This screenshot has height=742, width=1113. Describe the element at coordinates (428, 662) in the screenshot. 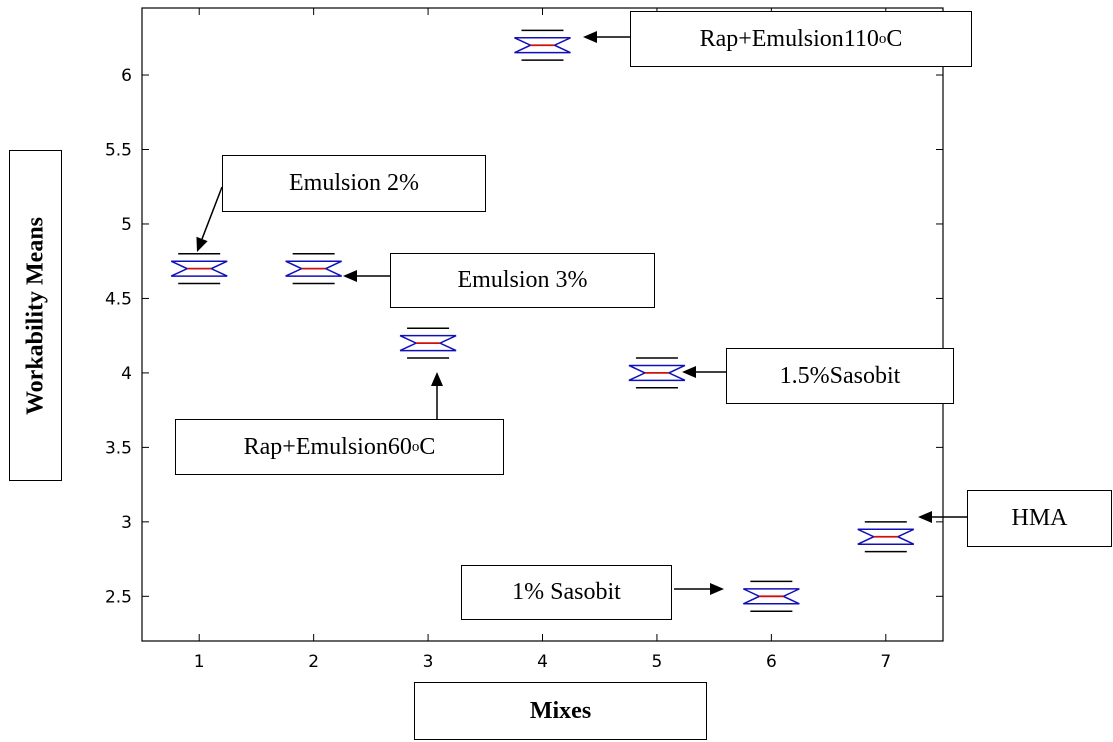

I see `x-tick-label: 3` at that location.